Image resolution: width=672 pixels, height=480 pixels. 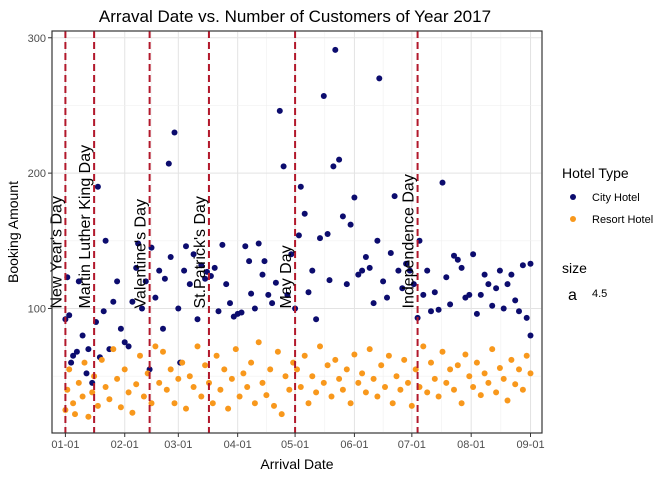 I want to click on legend-title: Hotel Type, so click(x=595, y=173).